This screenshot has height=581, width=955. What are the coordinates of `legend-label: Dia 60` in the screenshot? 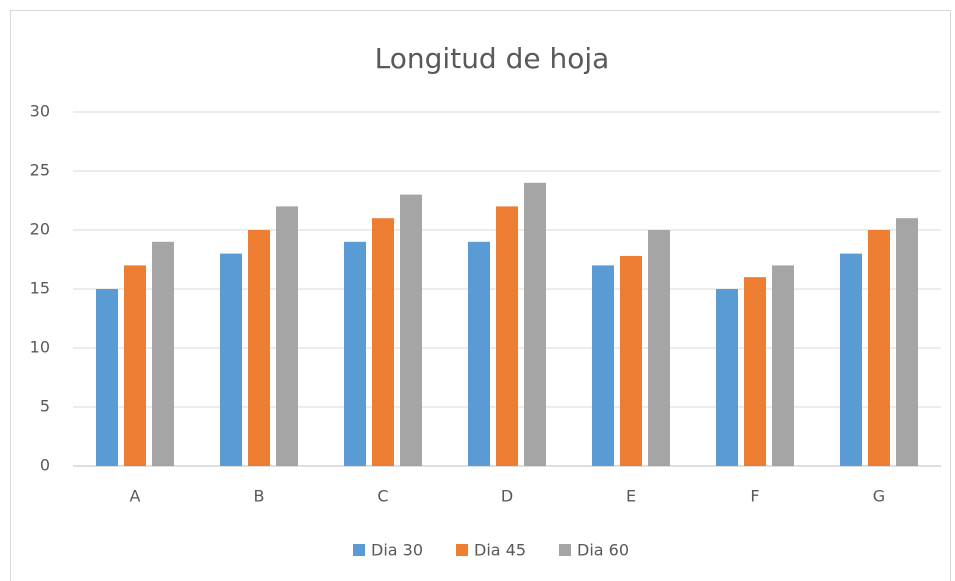 It's located at (603, 550).